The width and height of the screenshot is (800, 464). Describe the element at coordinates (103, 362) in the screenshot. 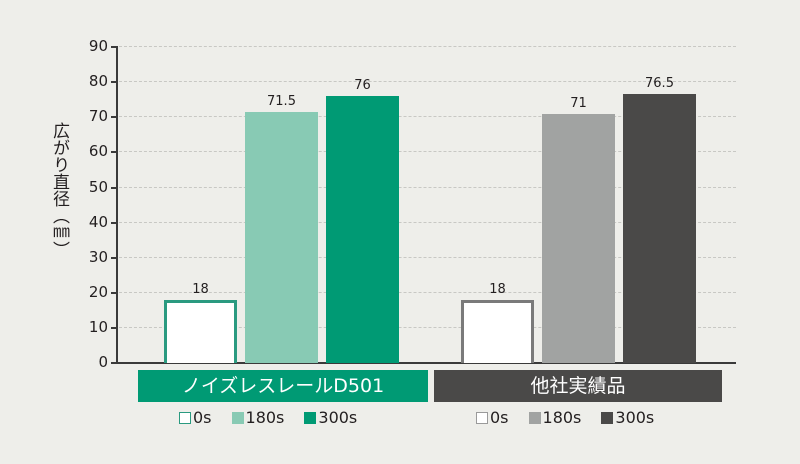

I see `y-tick-label: 0` at that location.